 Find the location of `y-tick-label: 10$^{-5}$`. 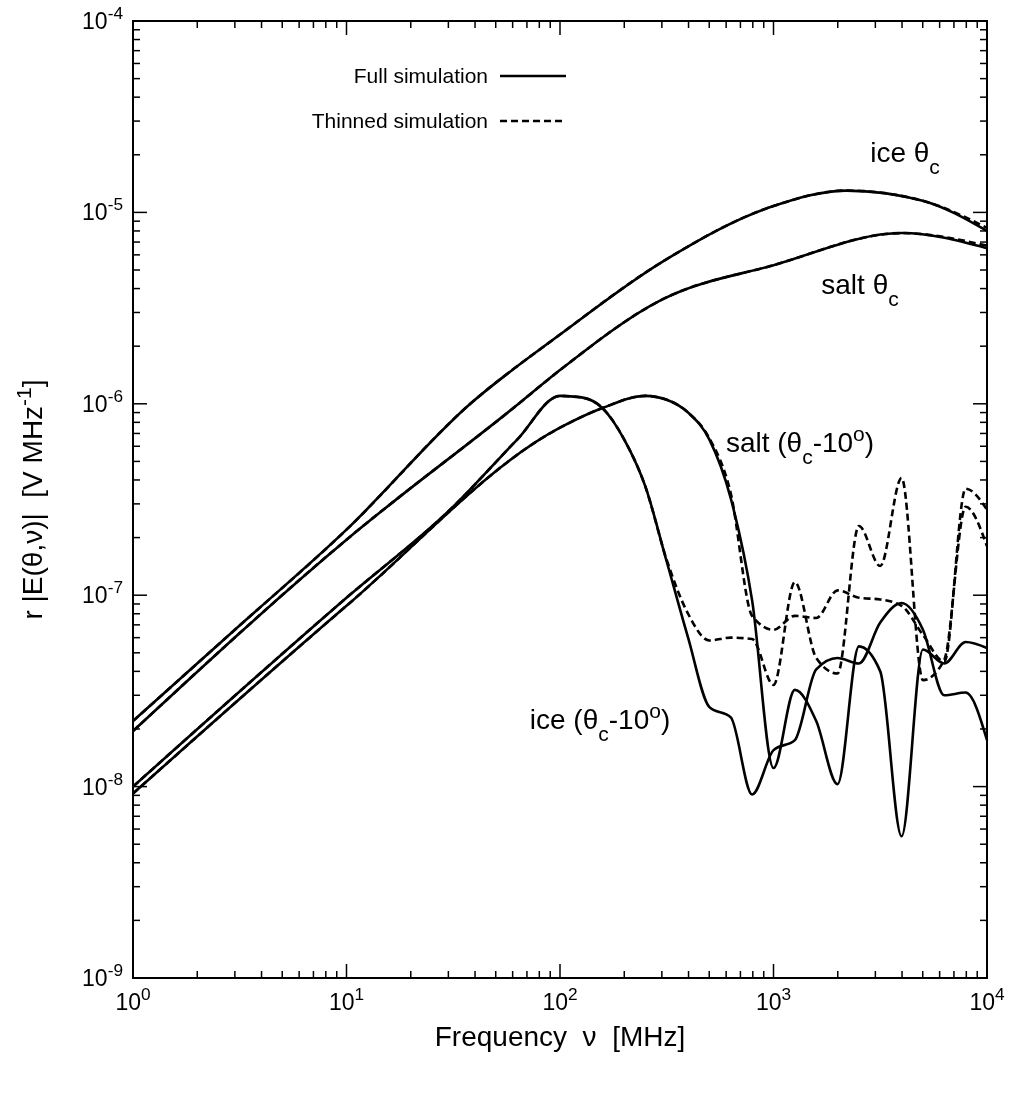

y-tick-label: 10$^{-5}$ is located at coordinates (102, 210).